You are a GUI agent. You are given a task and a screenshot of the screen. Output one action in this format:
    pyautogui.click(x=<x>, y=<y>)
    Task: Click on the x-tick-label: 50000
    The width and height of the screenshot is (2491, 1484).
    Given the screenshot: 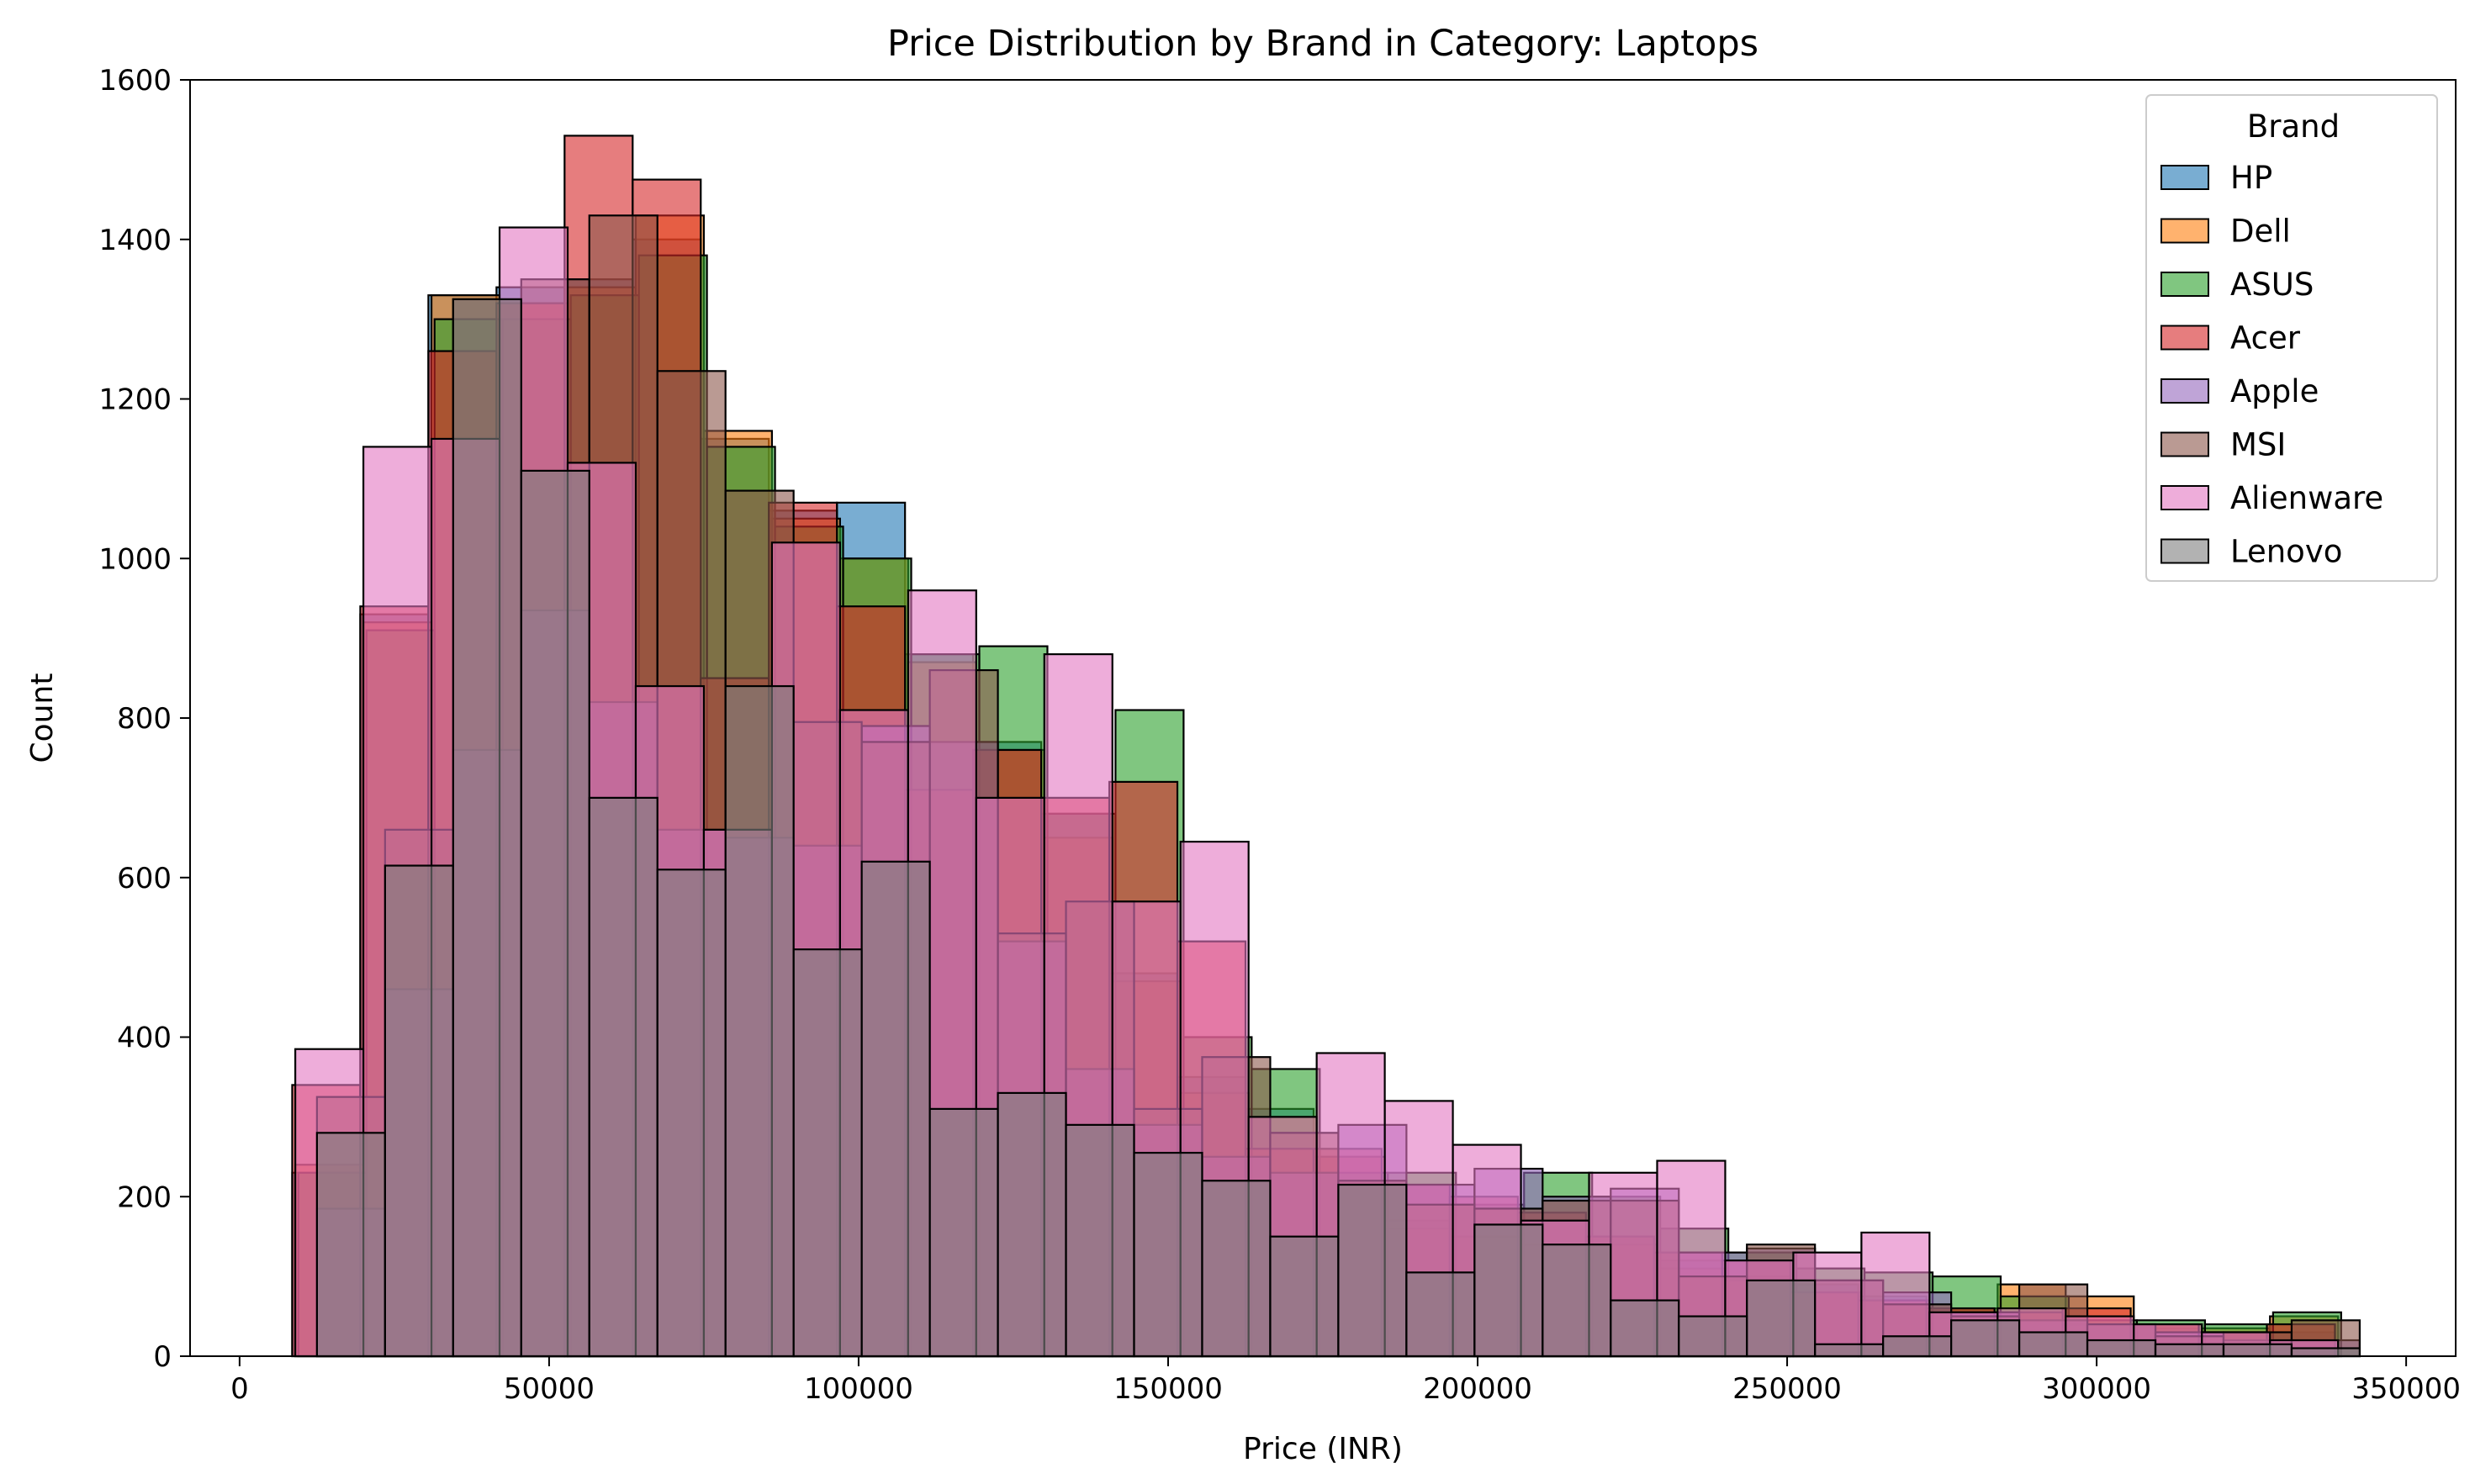 What is the action you would take?
    pyautogui.click(x=549, y=1389)
    